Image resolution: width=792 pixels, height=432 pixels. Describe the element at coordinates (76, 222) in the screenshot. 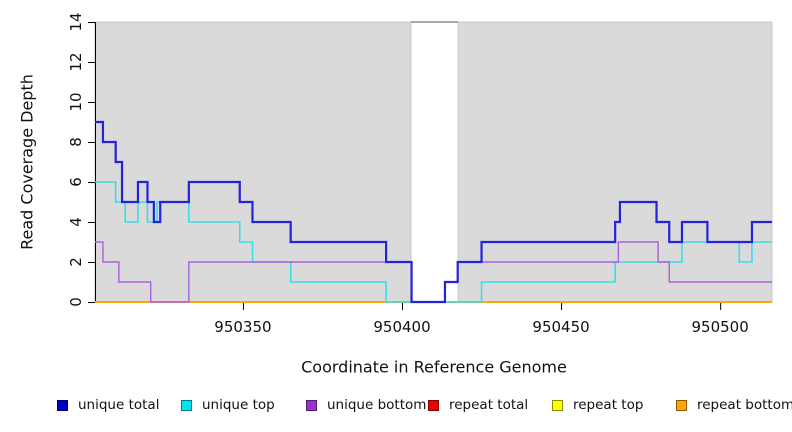

I see `y-tick-label: 4` at that location.